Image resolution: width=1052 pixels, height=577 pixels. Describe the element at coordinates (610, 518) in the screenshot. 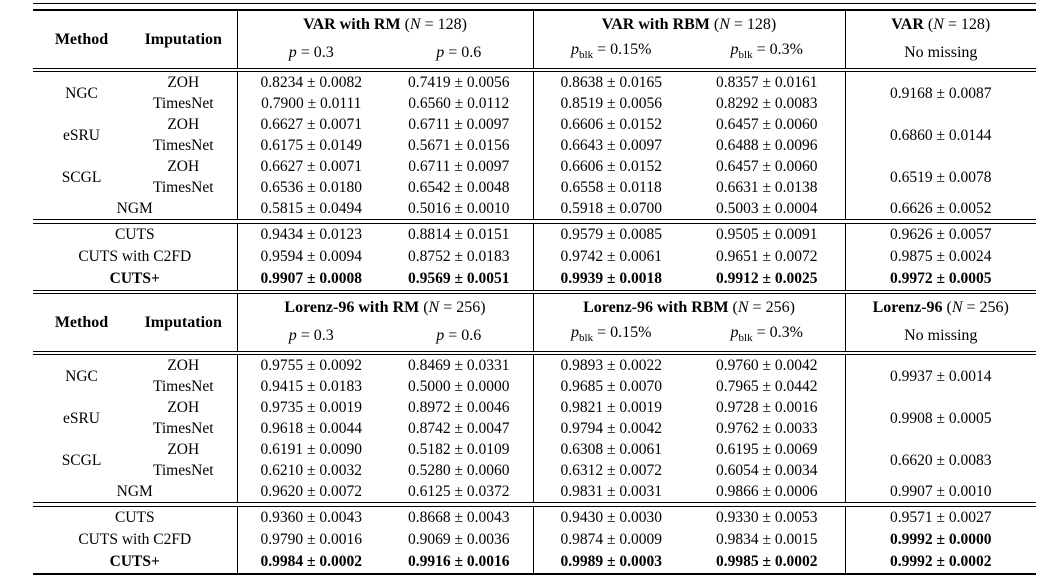

I see `value-cell: 0.9430 ± 0.0030` at that location.